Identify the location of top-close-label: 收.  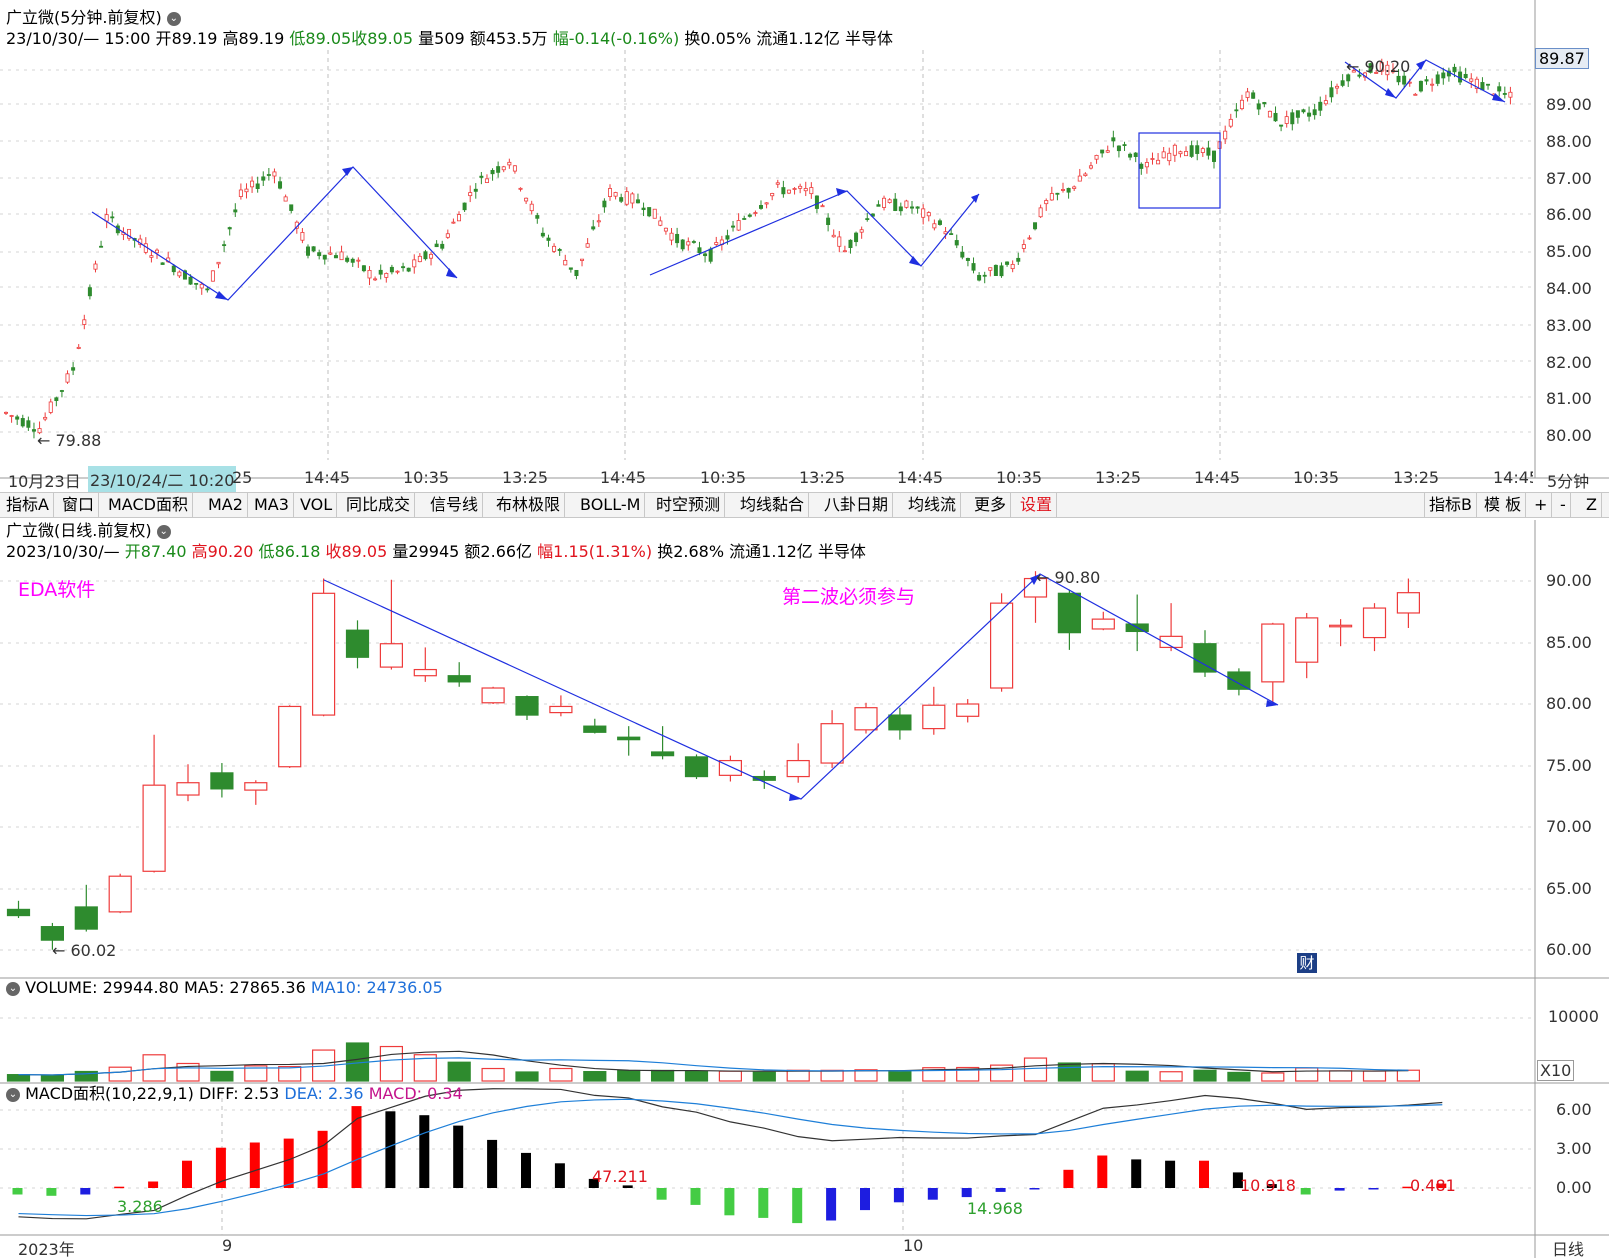
(359, 38).